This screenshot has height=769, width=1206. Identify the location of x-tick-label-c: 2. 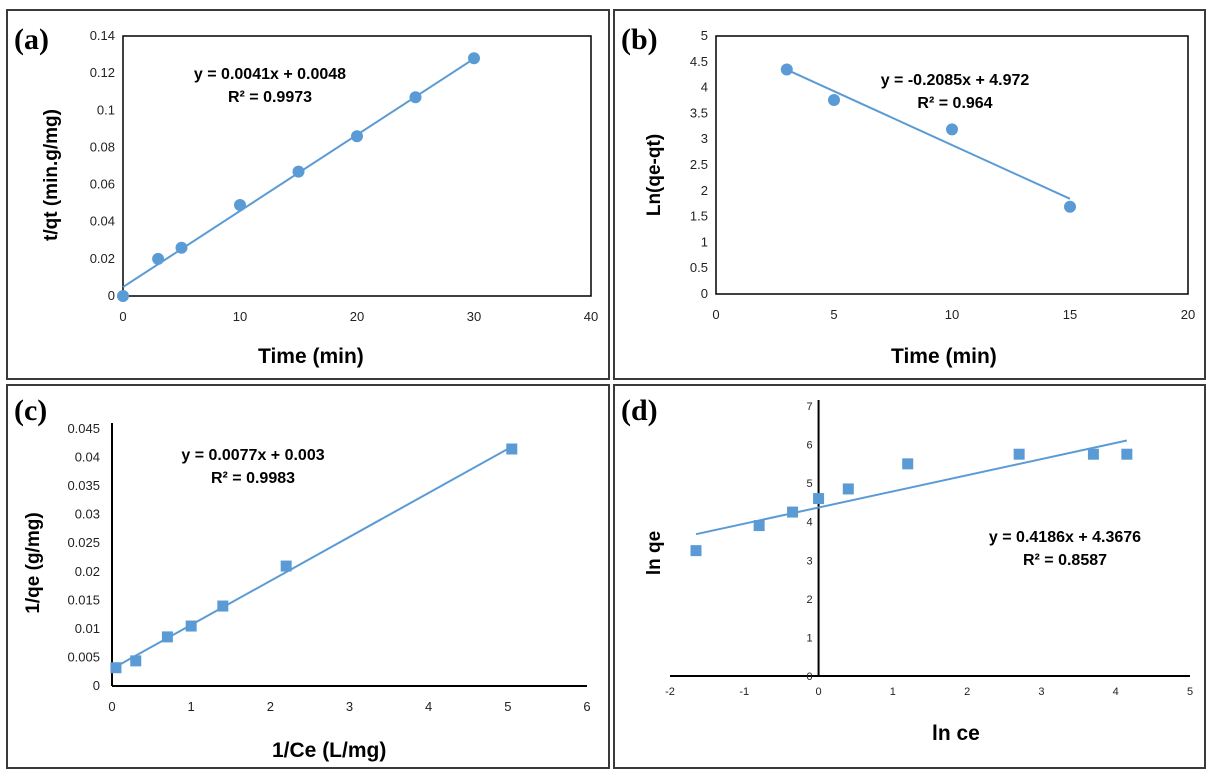
(270, 706).